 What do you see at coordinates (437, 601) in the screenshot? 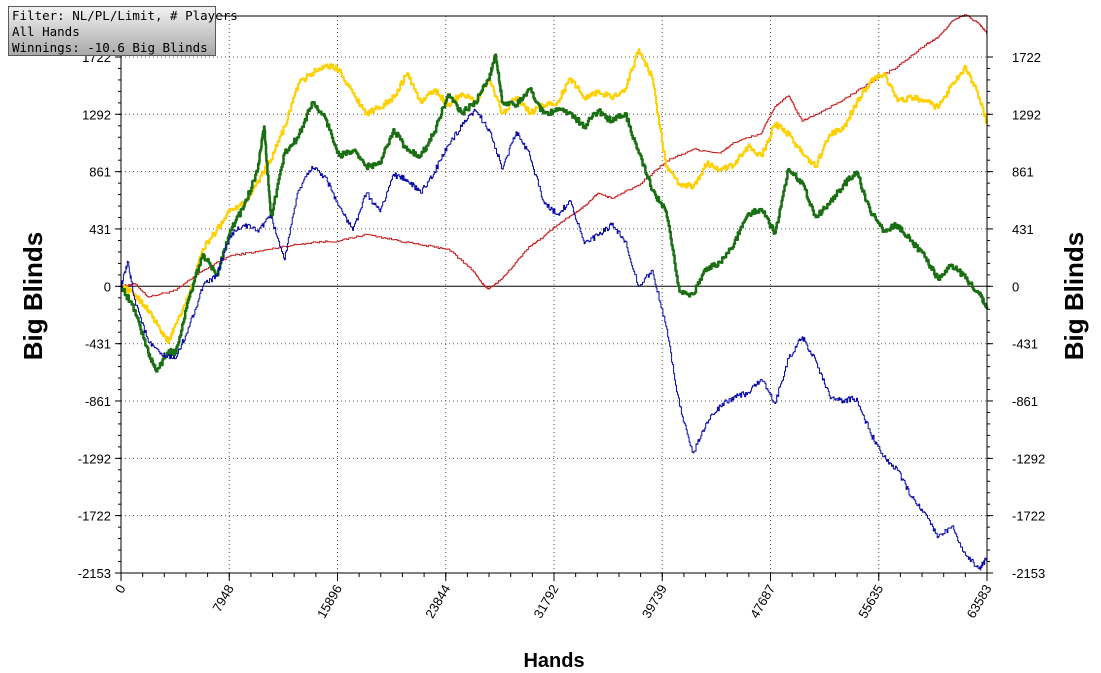
I see `x-tick-label: 23844` at bounding box center [437, 601].